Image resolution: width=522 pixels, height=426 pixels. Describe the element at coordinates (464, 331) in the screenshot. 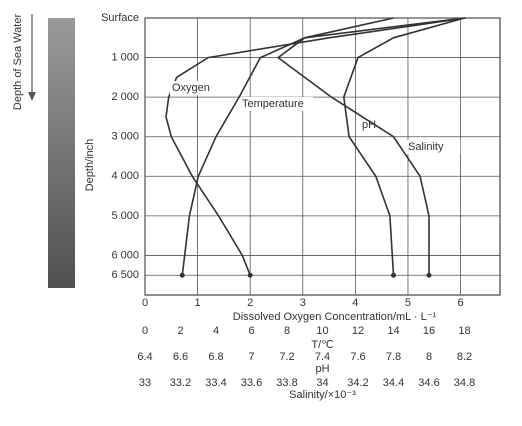

I see `x-tick-label: 18` at that location.